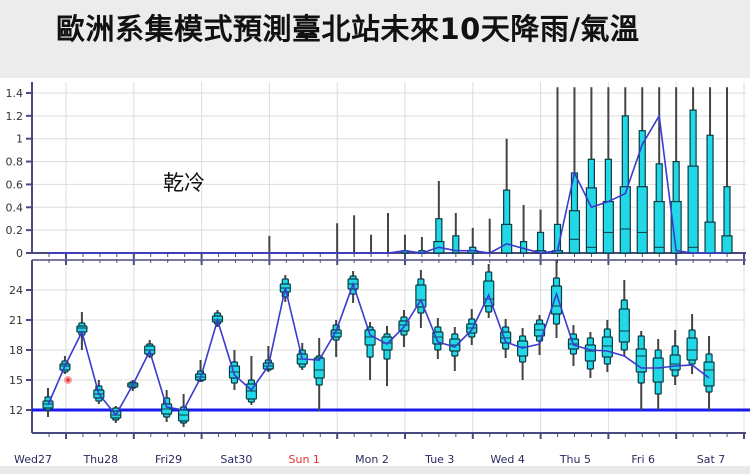 This screenshot has height=474, width=750. Describe the element at coordinates (439, 459) in the screenshot. I see `day-label: Tue 3` at that location.